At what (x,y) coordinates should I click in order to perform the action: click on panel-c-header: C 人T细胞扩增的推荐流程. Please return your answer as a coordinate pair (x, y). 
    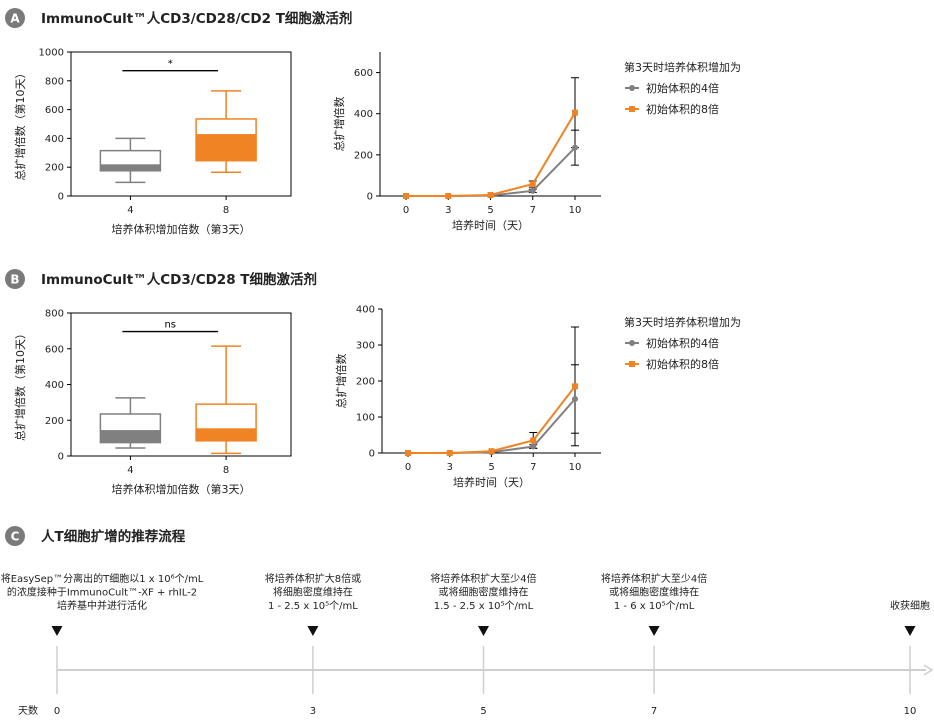
    Looking at the image, I should click on (95, 536).